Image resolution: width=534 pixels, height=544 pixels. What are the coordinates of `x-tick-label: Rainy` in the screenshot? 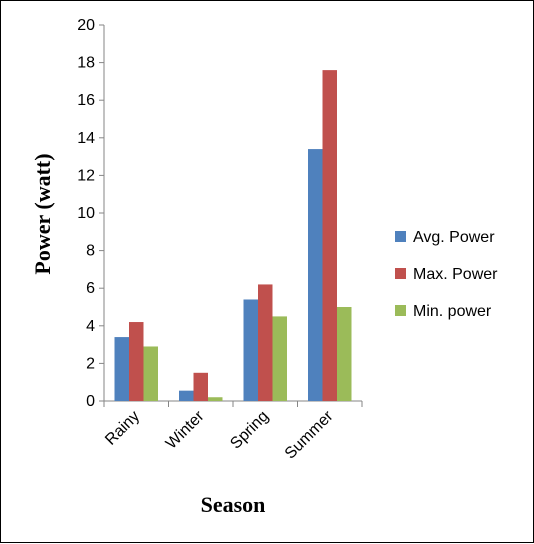 It's located at (122, 428).